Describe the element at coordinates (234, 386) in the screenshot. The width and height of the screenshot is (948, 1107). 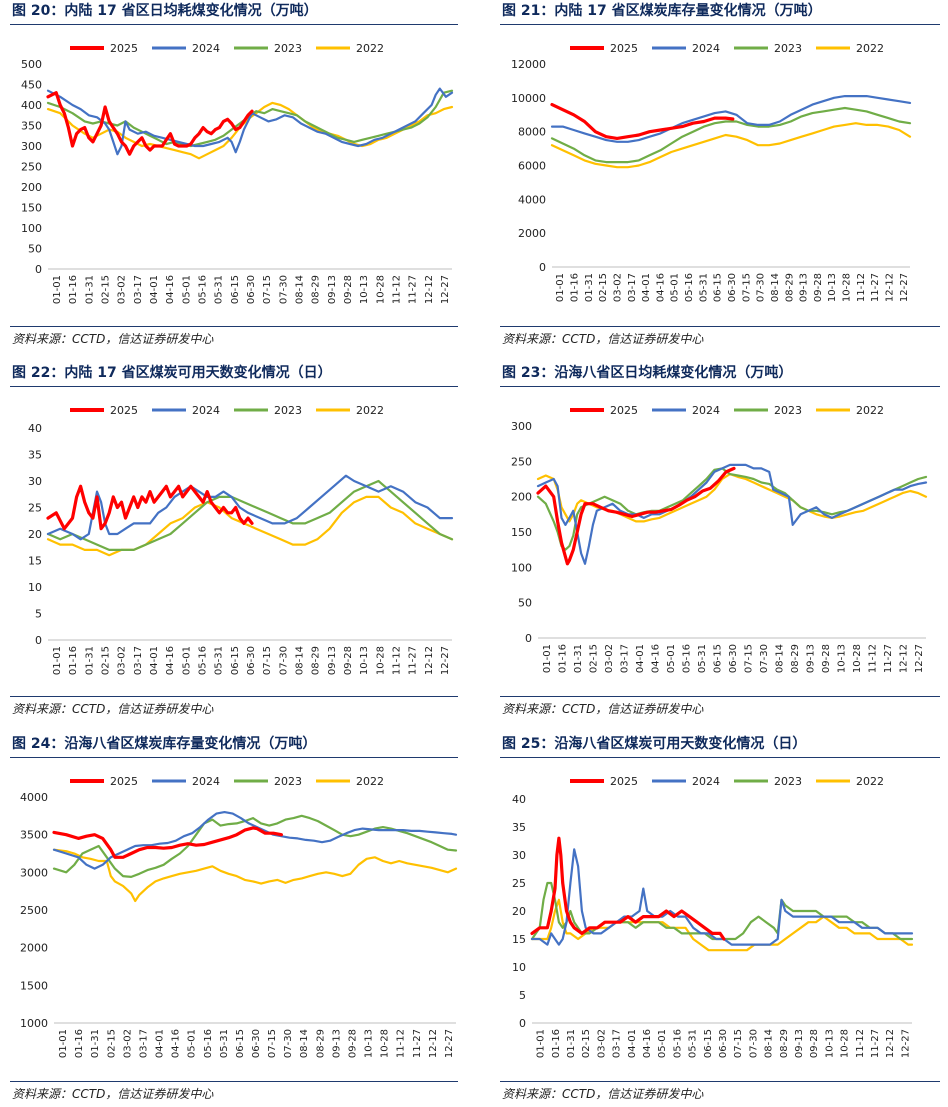
I see `figure-22-top-rule` at that location.